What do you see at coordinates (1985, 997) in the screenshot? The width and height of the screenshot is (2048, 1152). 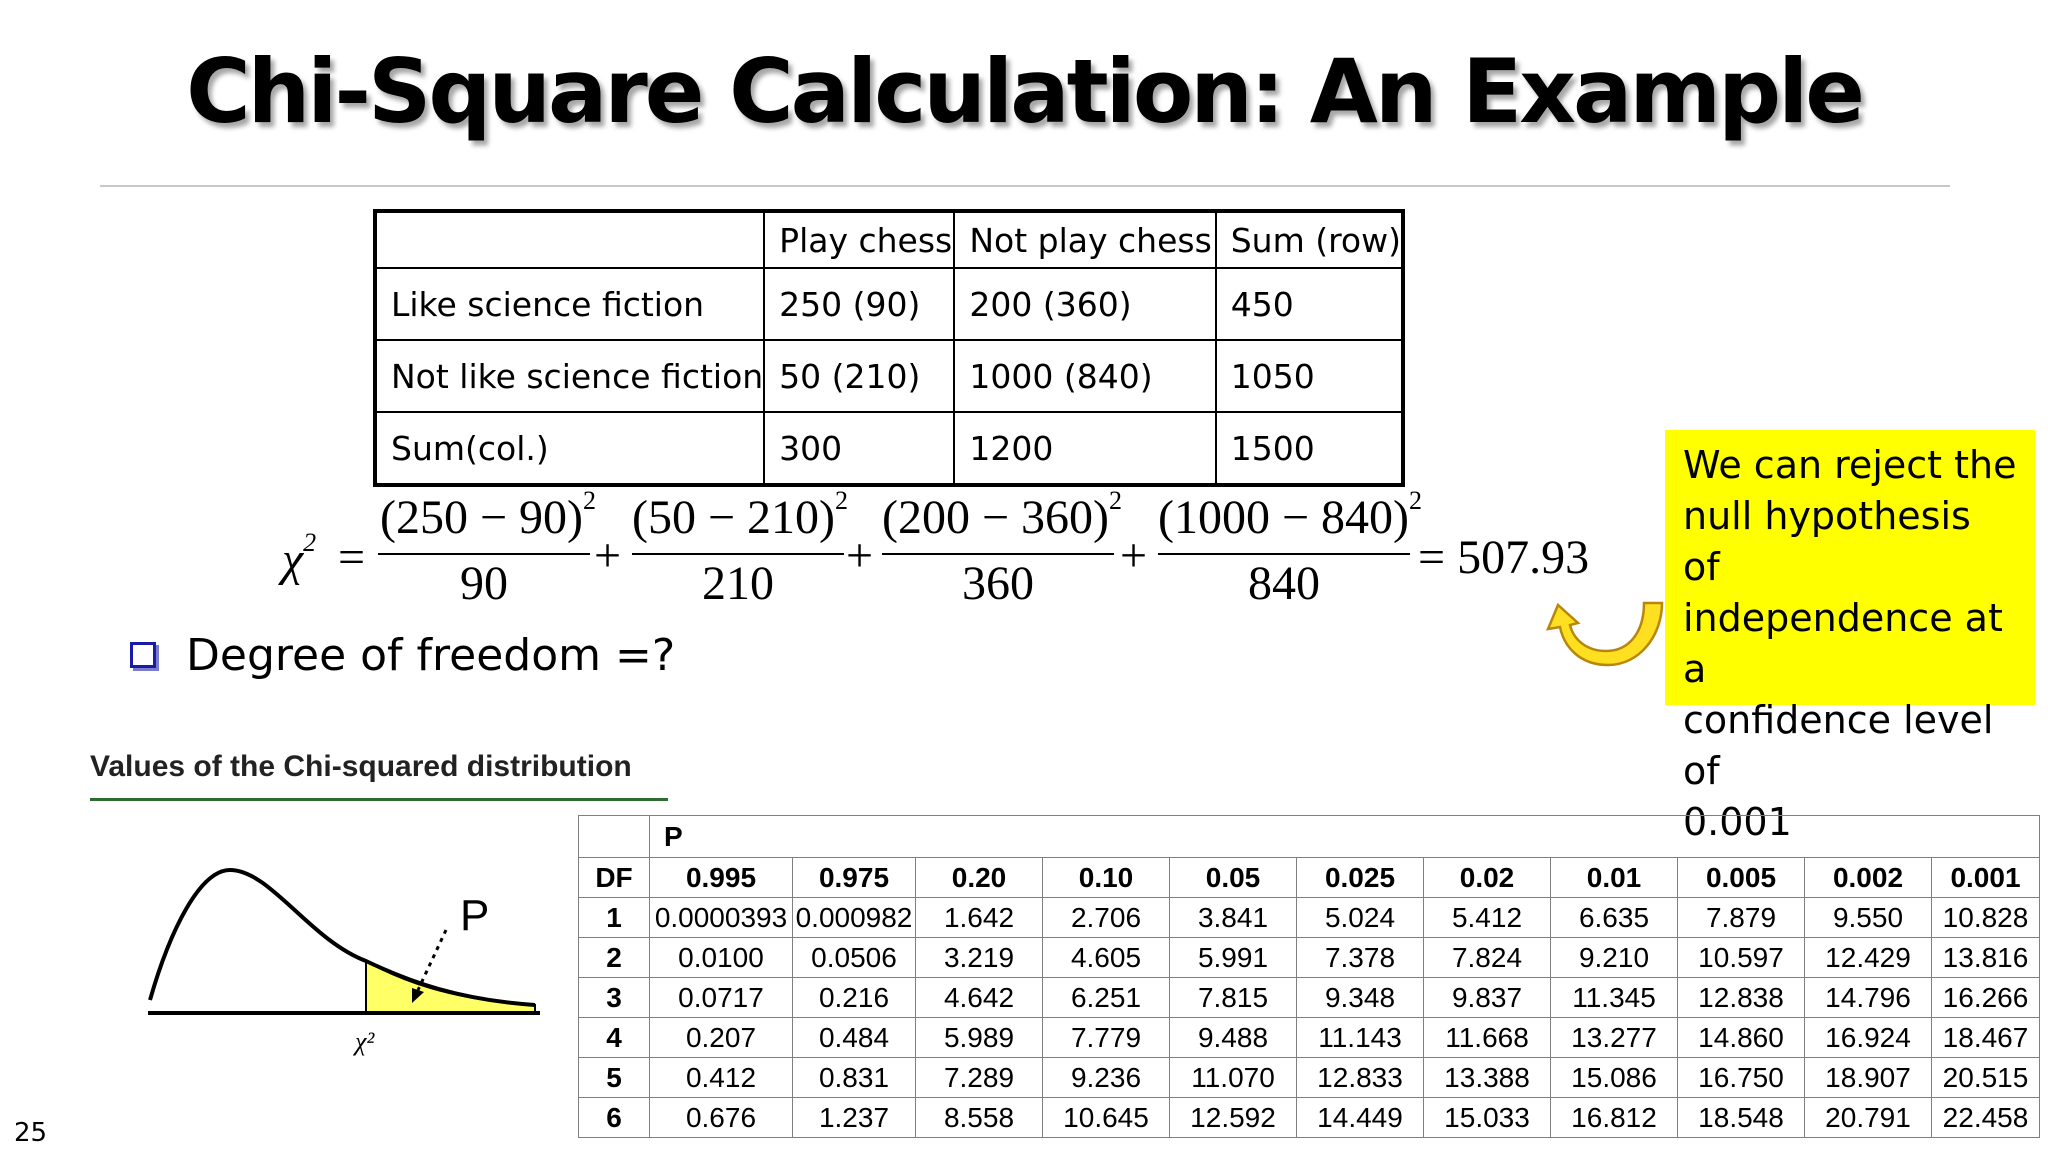 I see `table-cell: 16.266` at bounding box center [1985, 997].